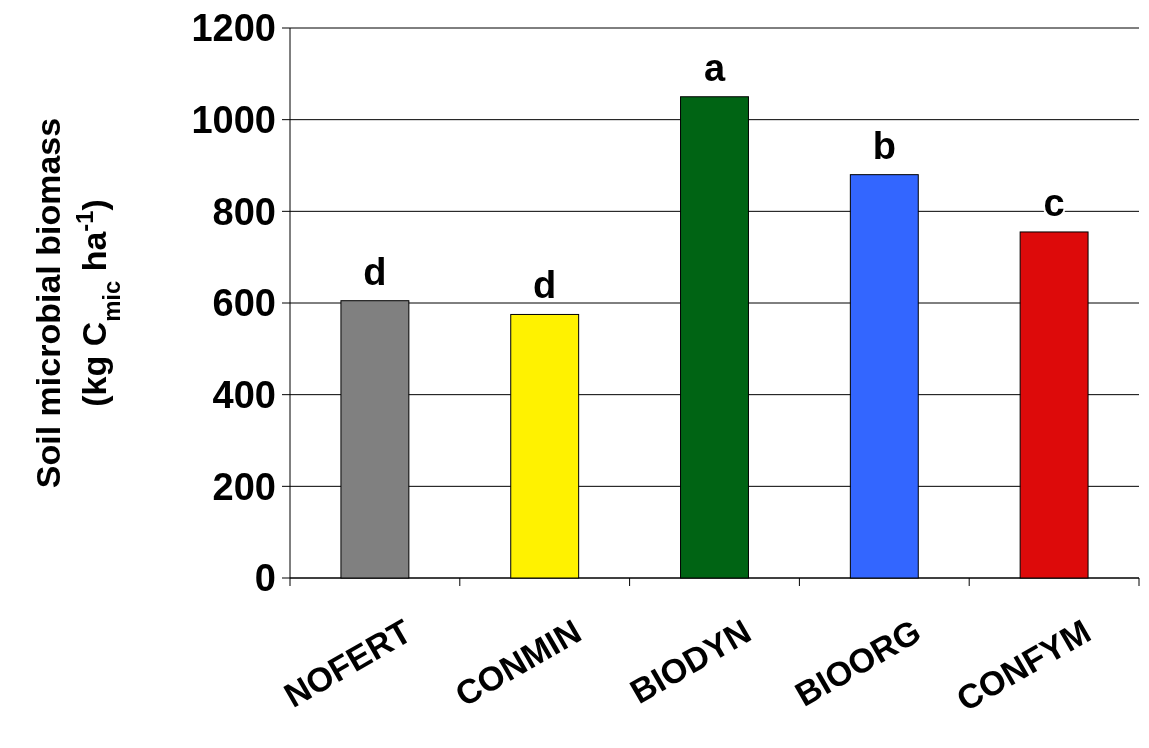 The width and height of the screenshot is (1149, 748). I want to click on y-tick-label: 0, so click(265, 578).